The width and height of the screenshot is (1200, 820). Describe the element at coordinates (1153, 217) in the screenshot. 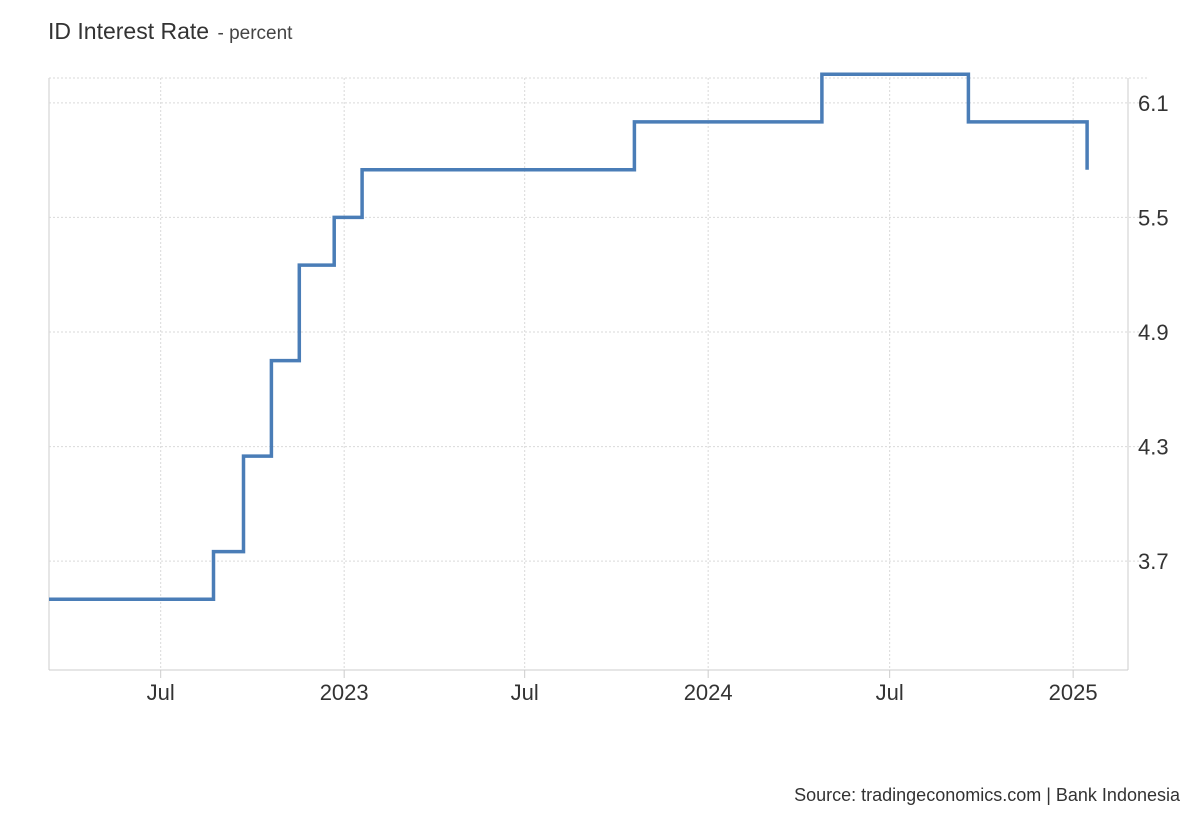

I see `y-tick-label: 5.5` at that location.